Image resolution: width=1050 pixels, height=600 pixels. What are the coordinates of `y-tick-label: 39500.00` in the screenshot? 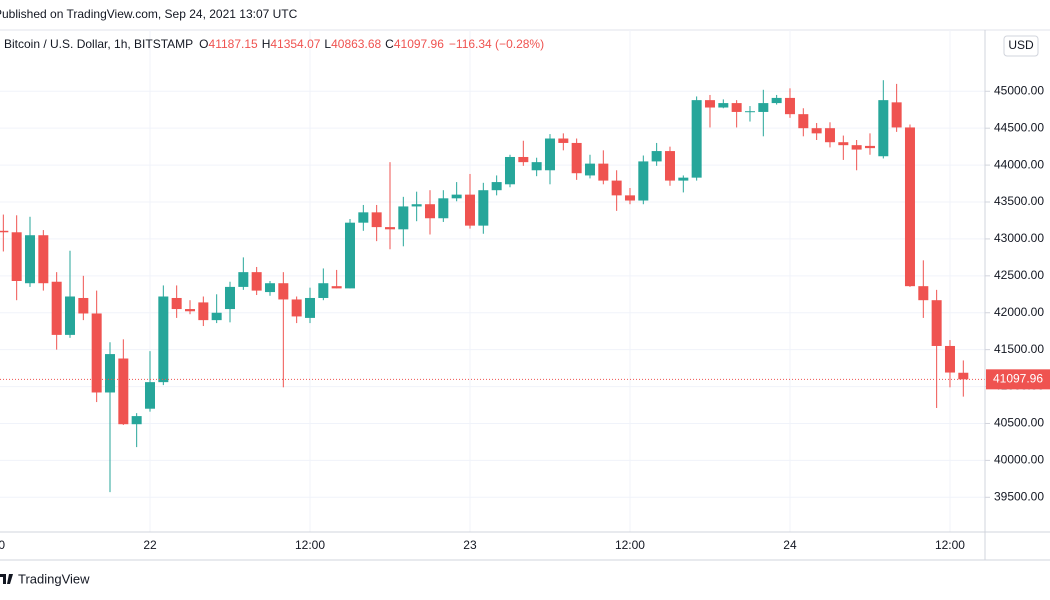 It's located at (1019, 496).